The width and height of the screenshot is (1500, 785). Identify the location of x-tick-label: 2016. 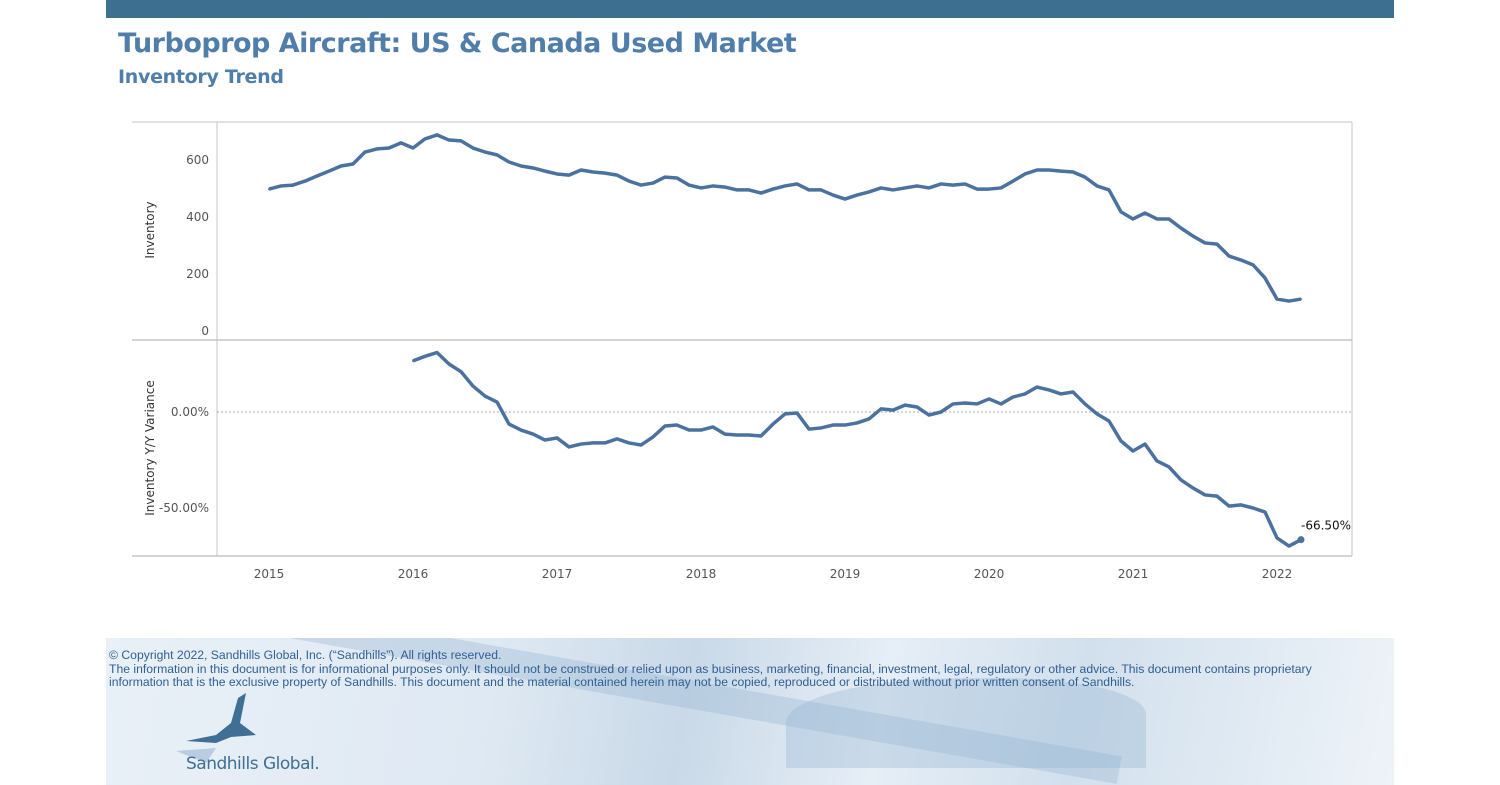
(413, 574).